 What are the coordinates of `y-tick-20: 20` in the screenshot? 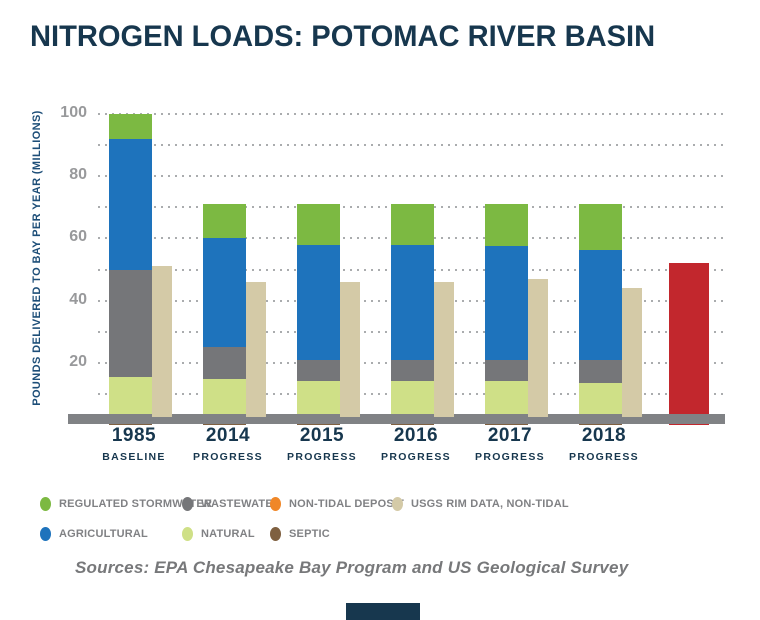 It's located at (78, 361).